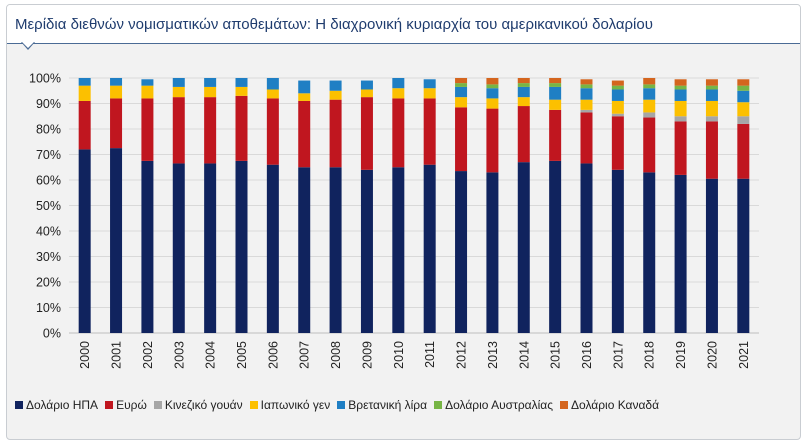 This screenshot has width=807, height=444. I want to click on legend-item: Δολάριο Καναδά, so click(609, 405).